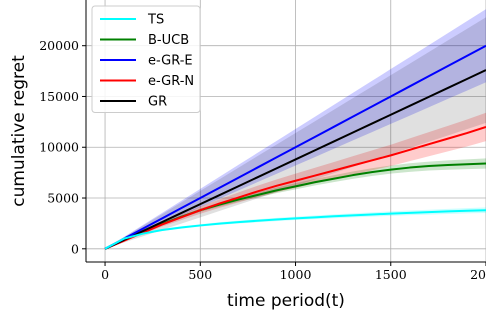 This screenshot has height=321, width=486. I want to click on y-axis-label: cumulative regret, so click(19, 131).